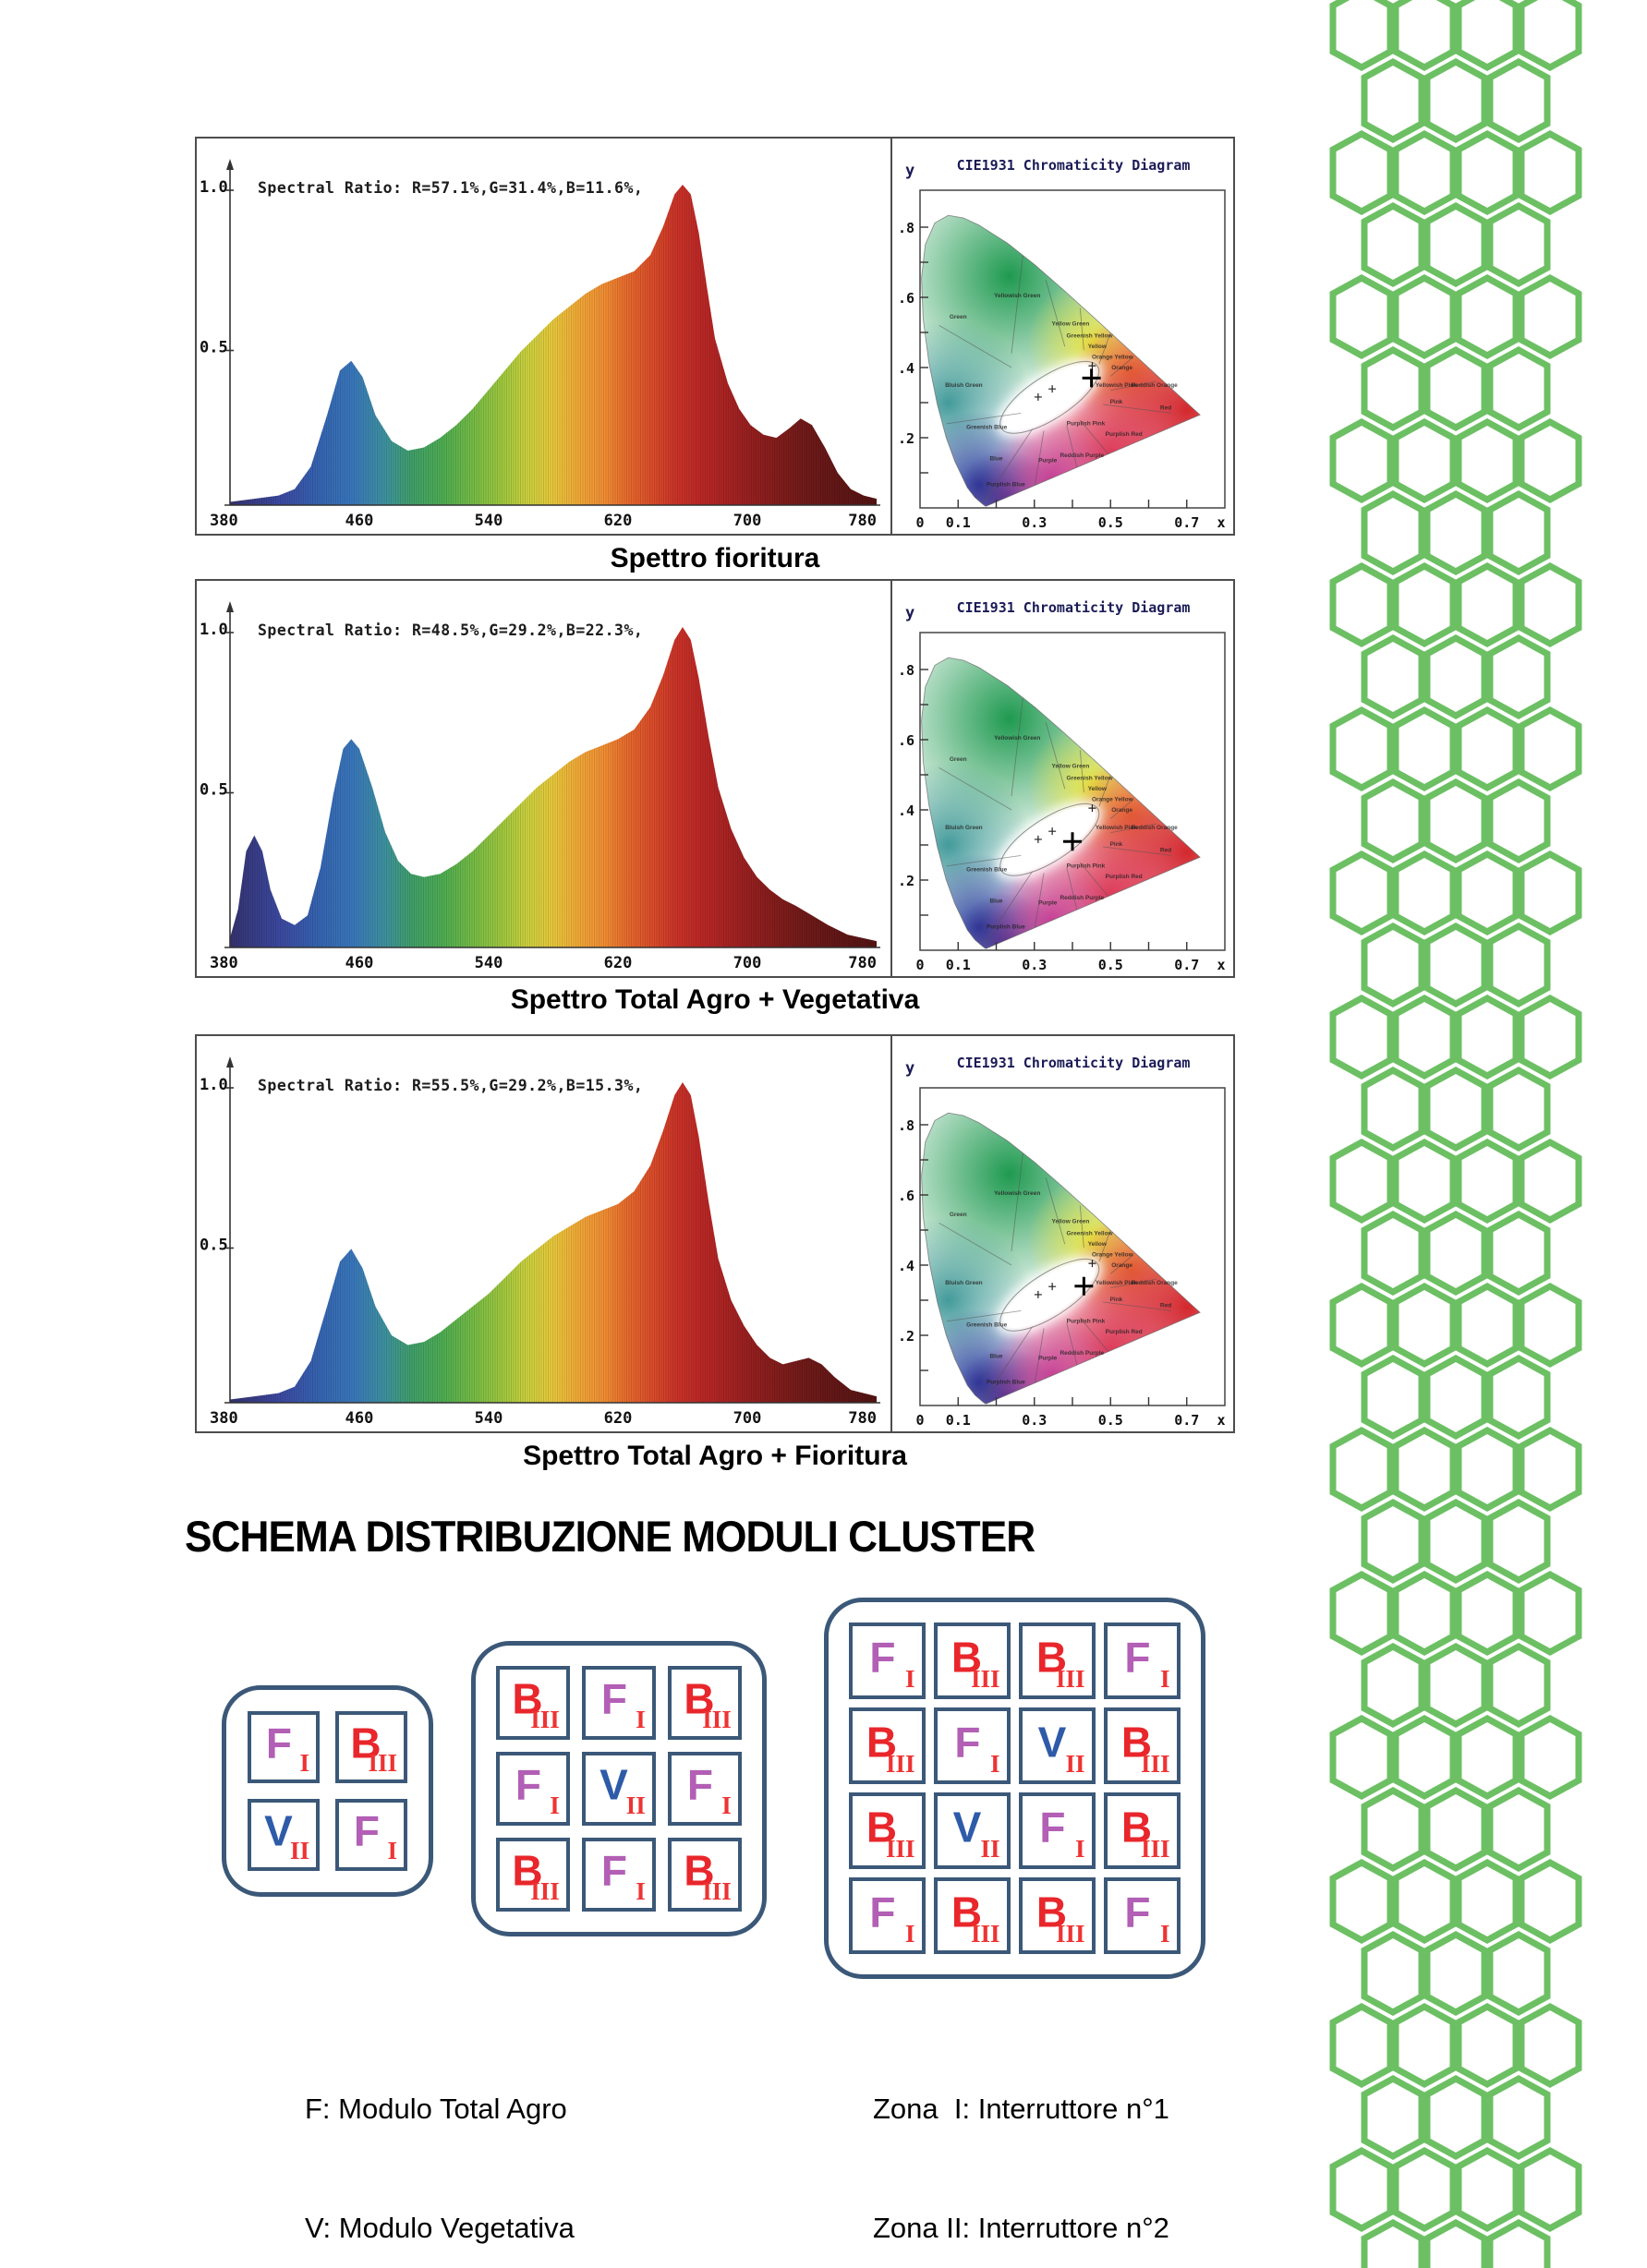  I want to click on cie-region-label: Red, so click(1165, 408).